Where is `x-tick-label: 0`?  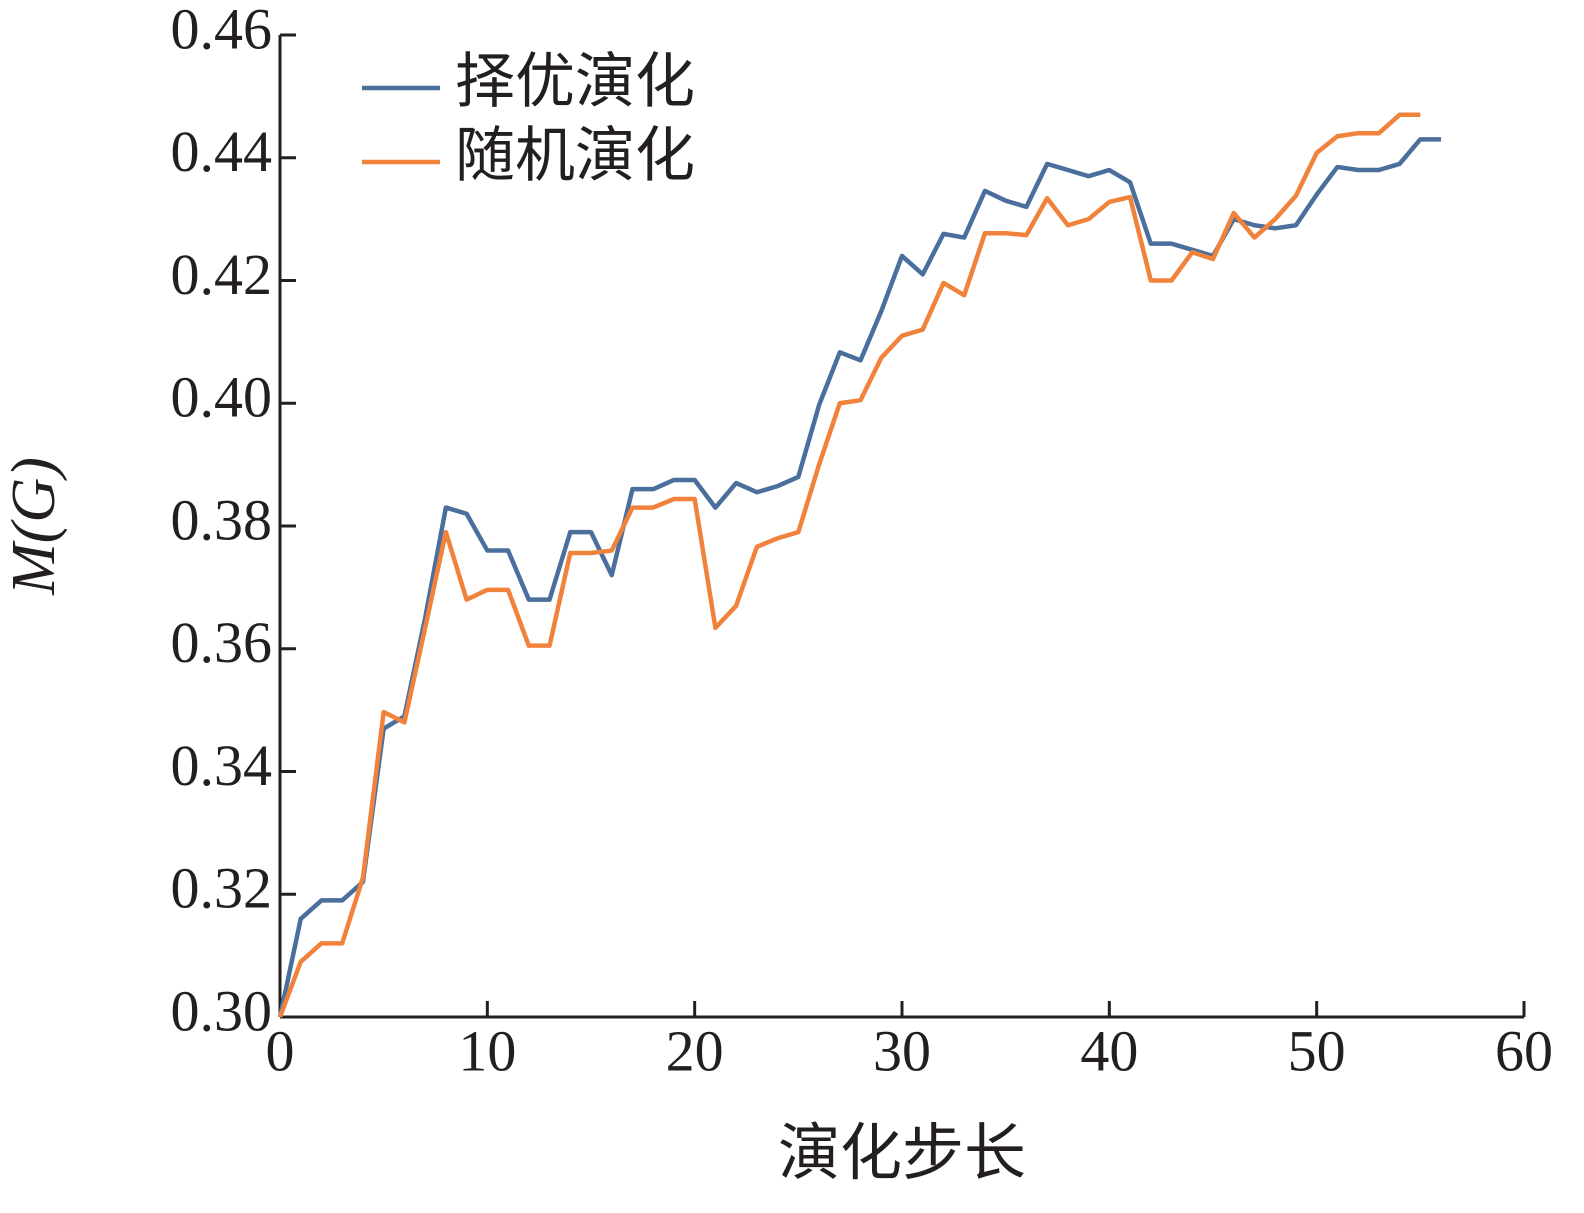
x-tick-label: 0 is located at coordinates (280, 1050).